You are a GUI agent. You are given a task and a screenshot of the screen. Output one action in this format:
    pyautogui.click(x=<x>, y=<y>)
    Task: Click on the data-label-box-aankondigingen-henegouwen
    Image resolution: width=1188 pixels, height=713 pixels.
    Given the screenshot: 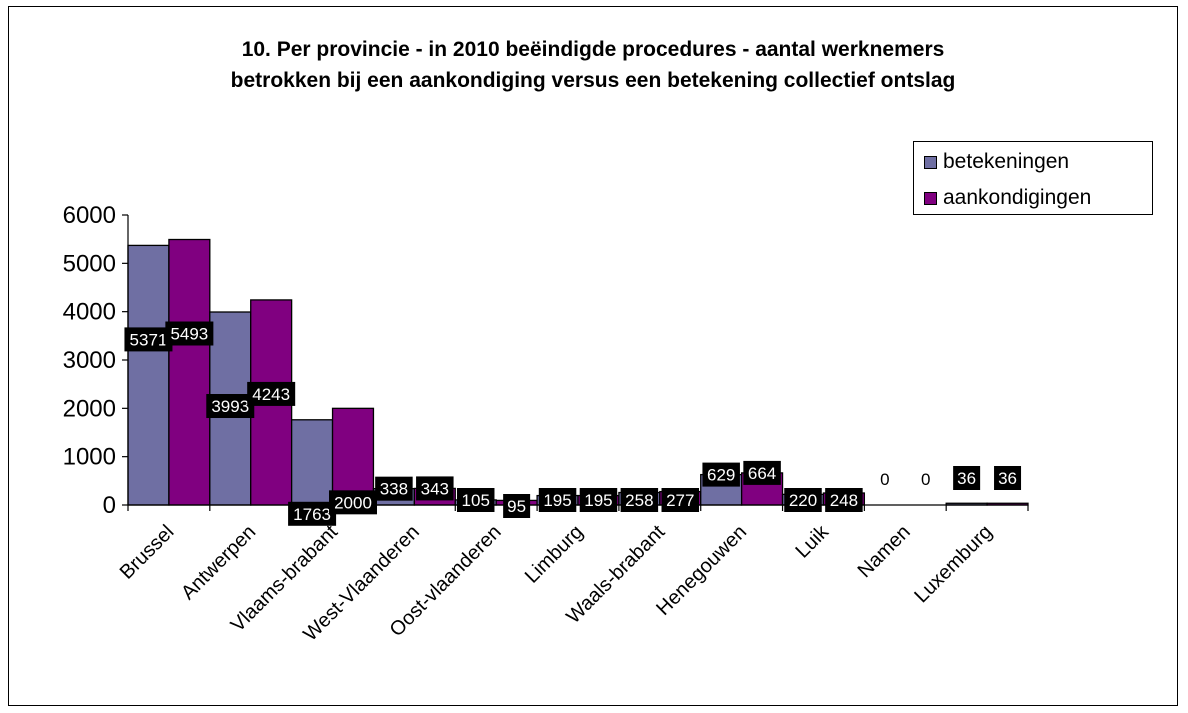 What is the action you would take?
    pyautogui.click(x=762, y=472)
    